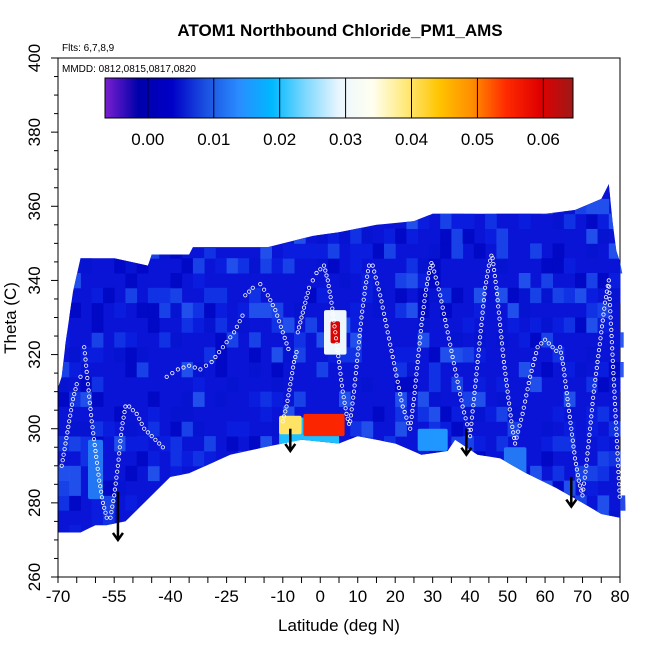 The height and width of the screenshot is (650, 650). I want to click on hotspot, so click(324, 425).